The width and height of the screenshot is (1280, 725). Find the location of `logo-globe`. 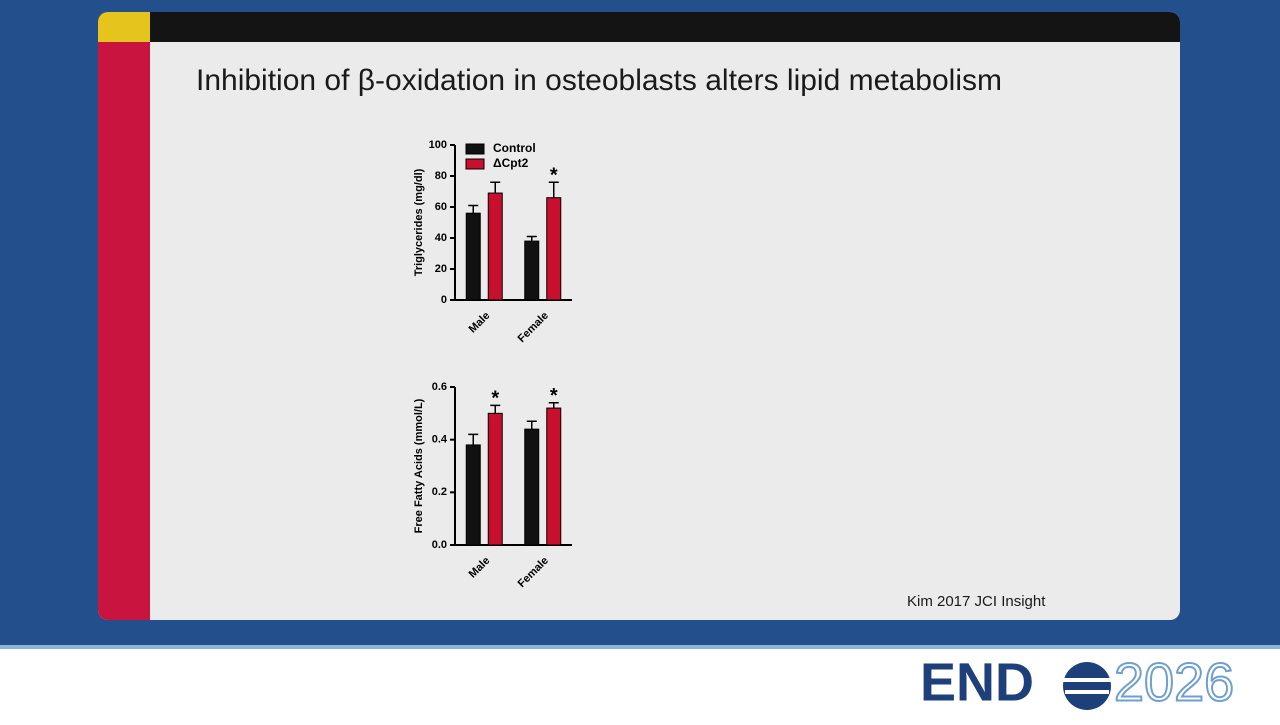

logo-globe is located at coordinates (1087, 686).